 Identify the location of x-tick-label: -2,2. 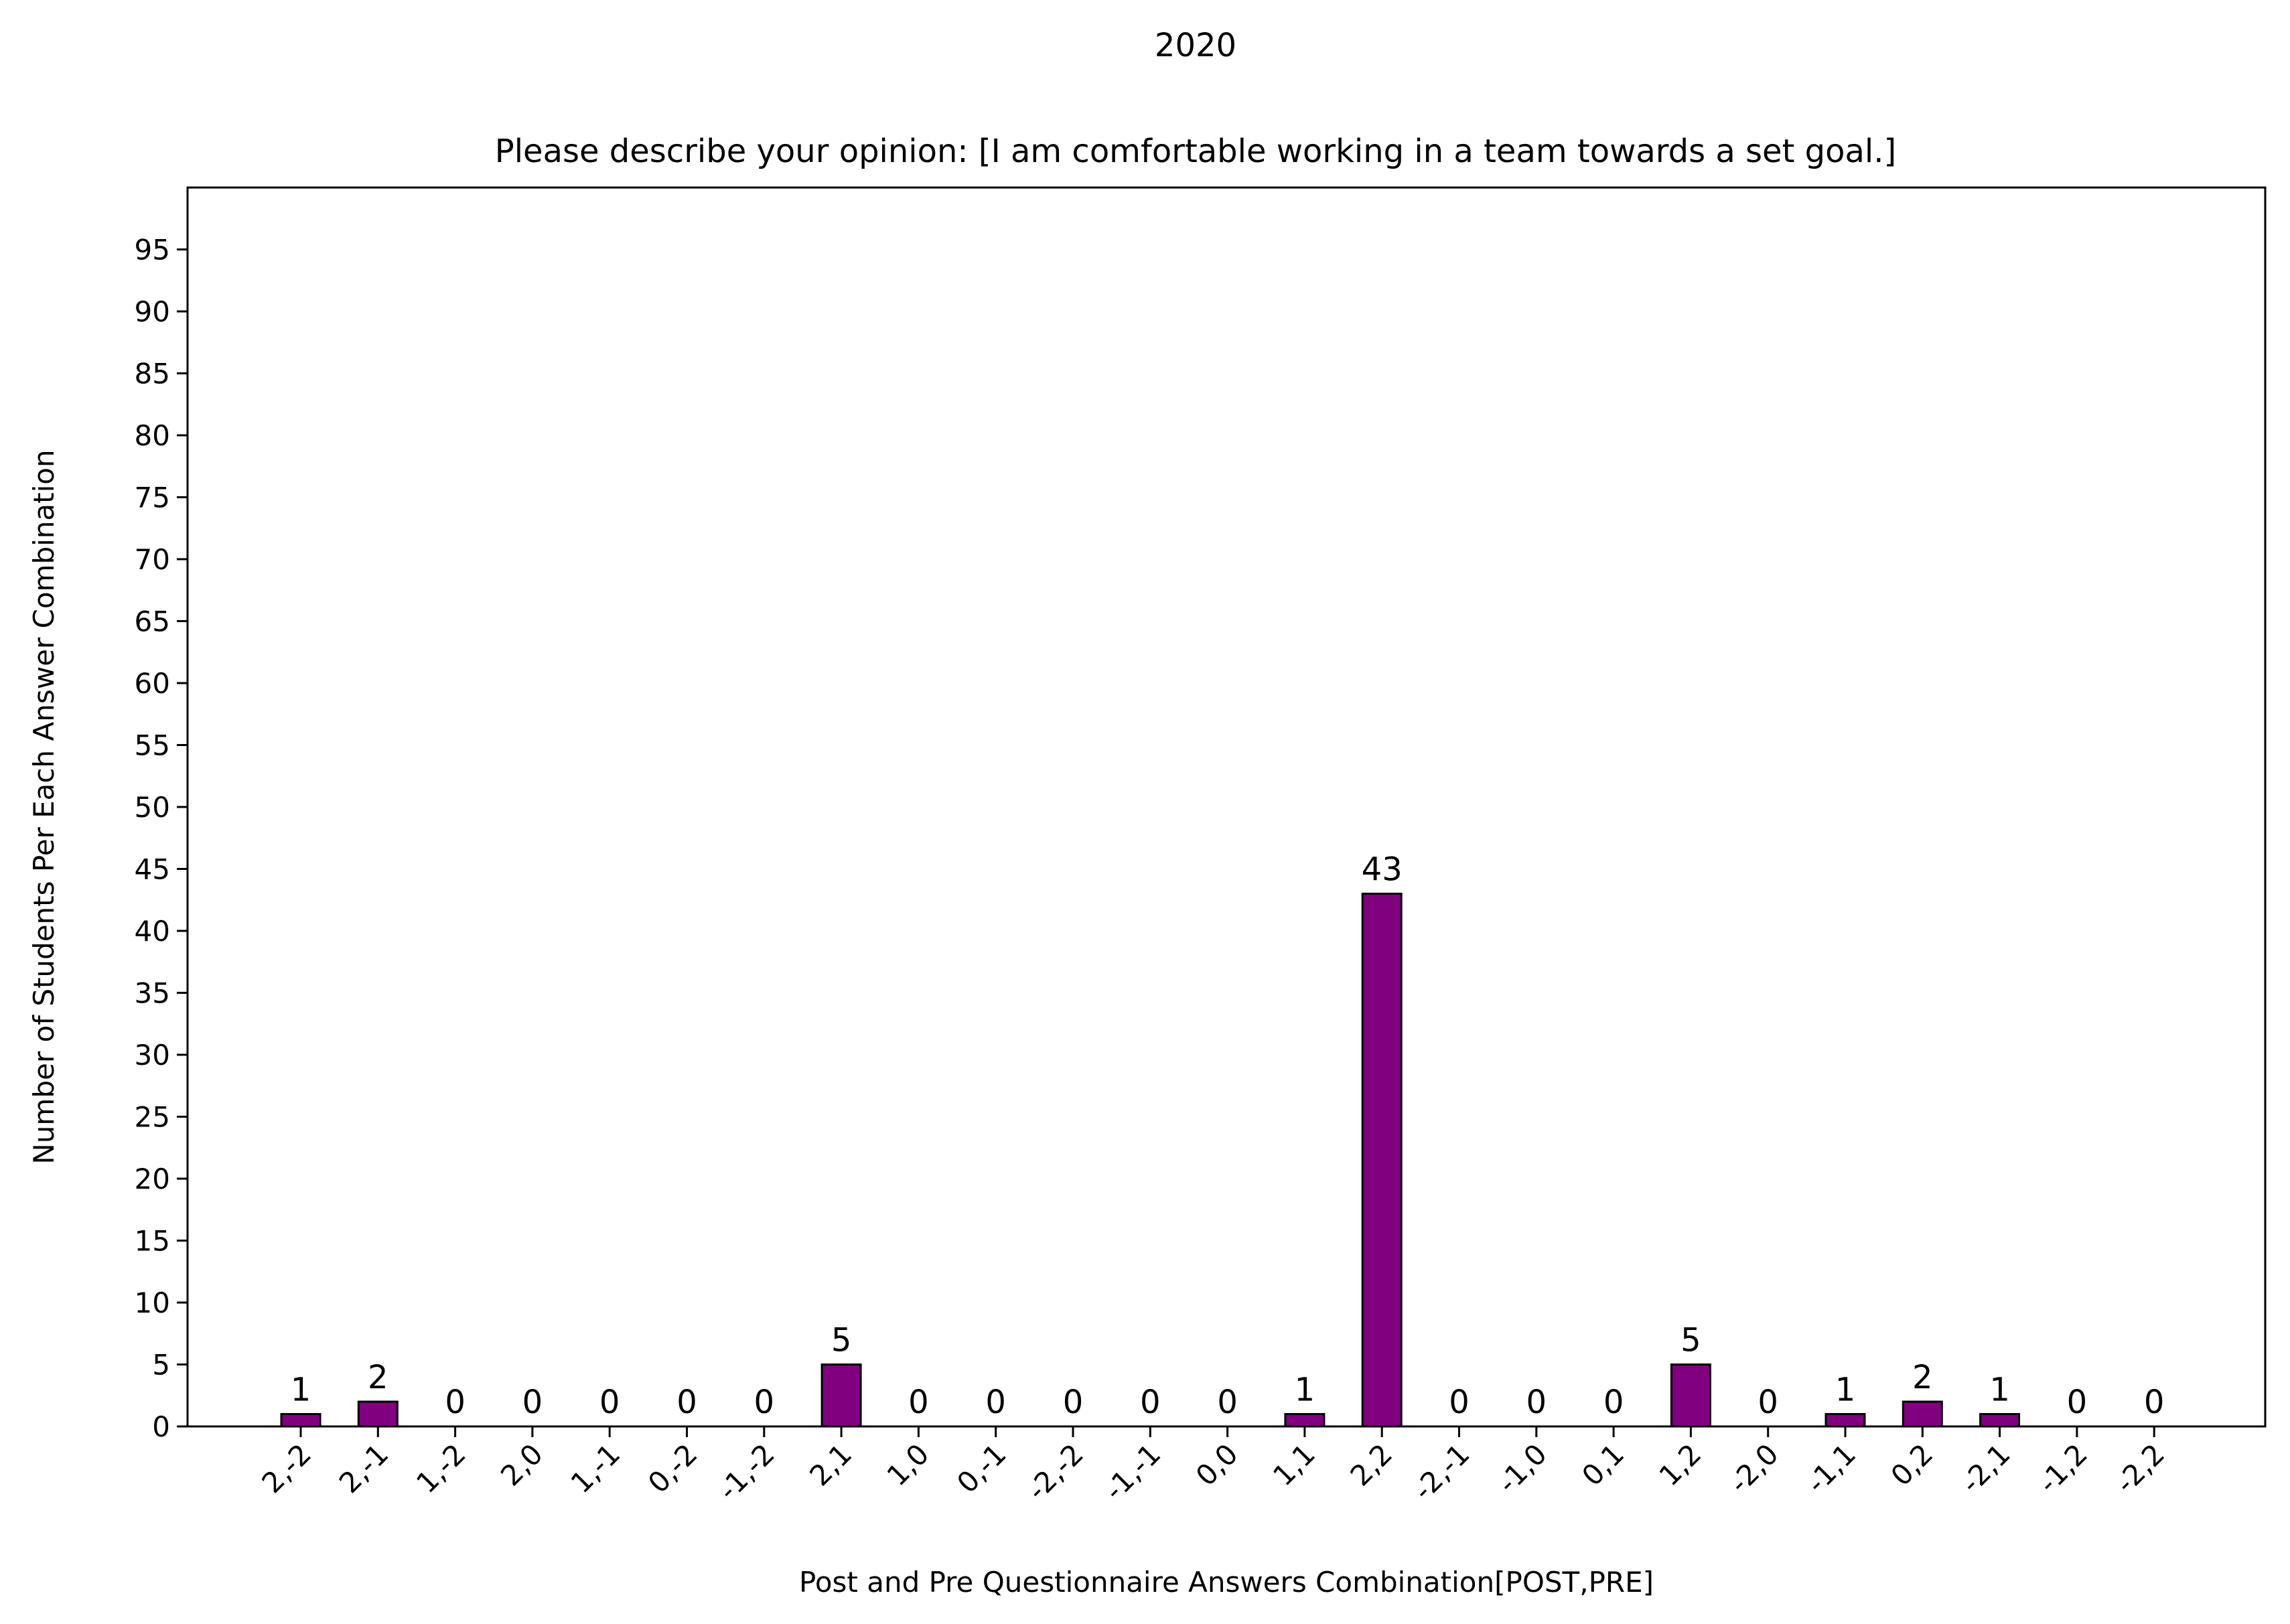
(2140, 1468).